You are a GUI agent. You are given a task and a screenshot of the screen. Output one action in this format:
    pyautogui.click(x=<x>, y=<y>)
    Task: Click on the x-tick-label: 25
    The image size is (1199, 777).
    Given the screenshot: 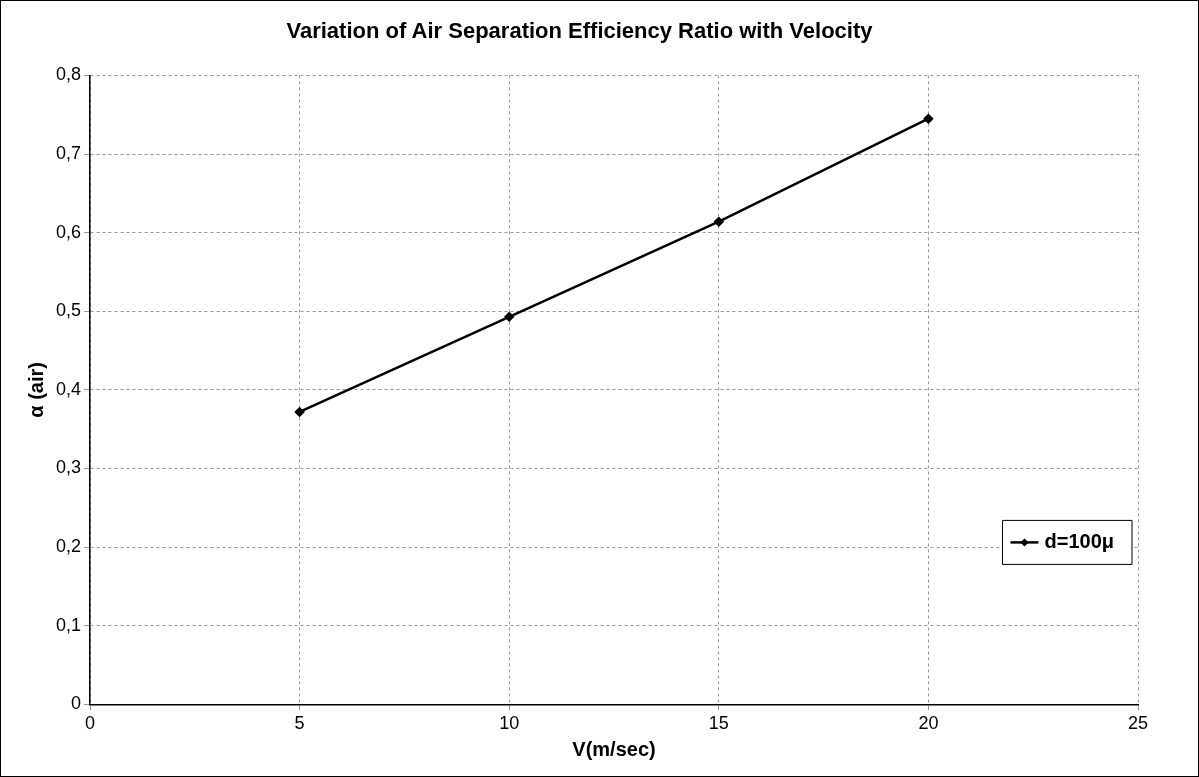 What is the action you would take?
    pyautogui.click(x=1138, y=723)
    